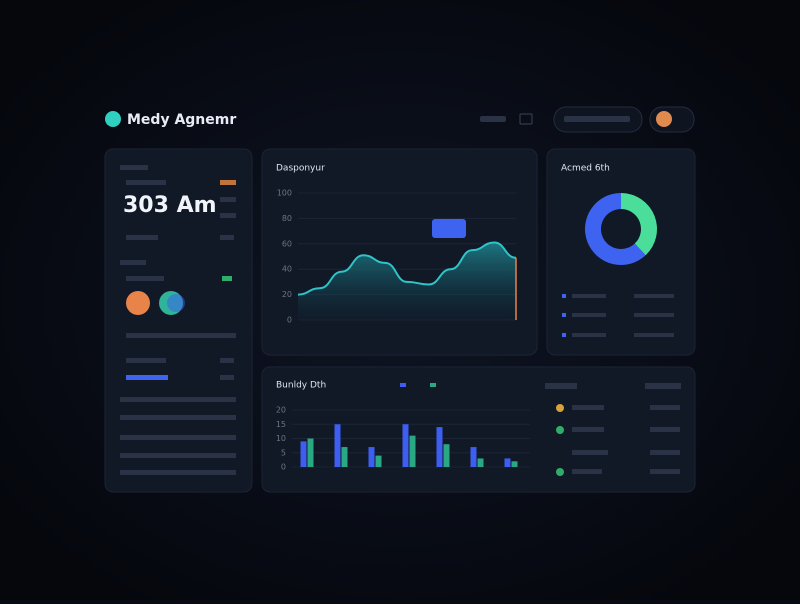  What do you see at coordinates (407, 268) in the screenshot?
I see `line` at bounding box center [407, 268].